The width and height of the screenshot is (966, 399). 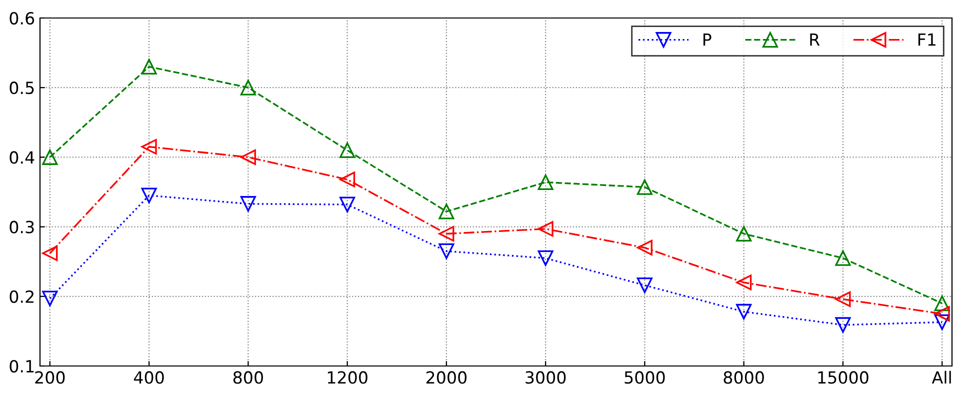 I want to click on x-tick-label: 8000, so click(x=744, y=377).